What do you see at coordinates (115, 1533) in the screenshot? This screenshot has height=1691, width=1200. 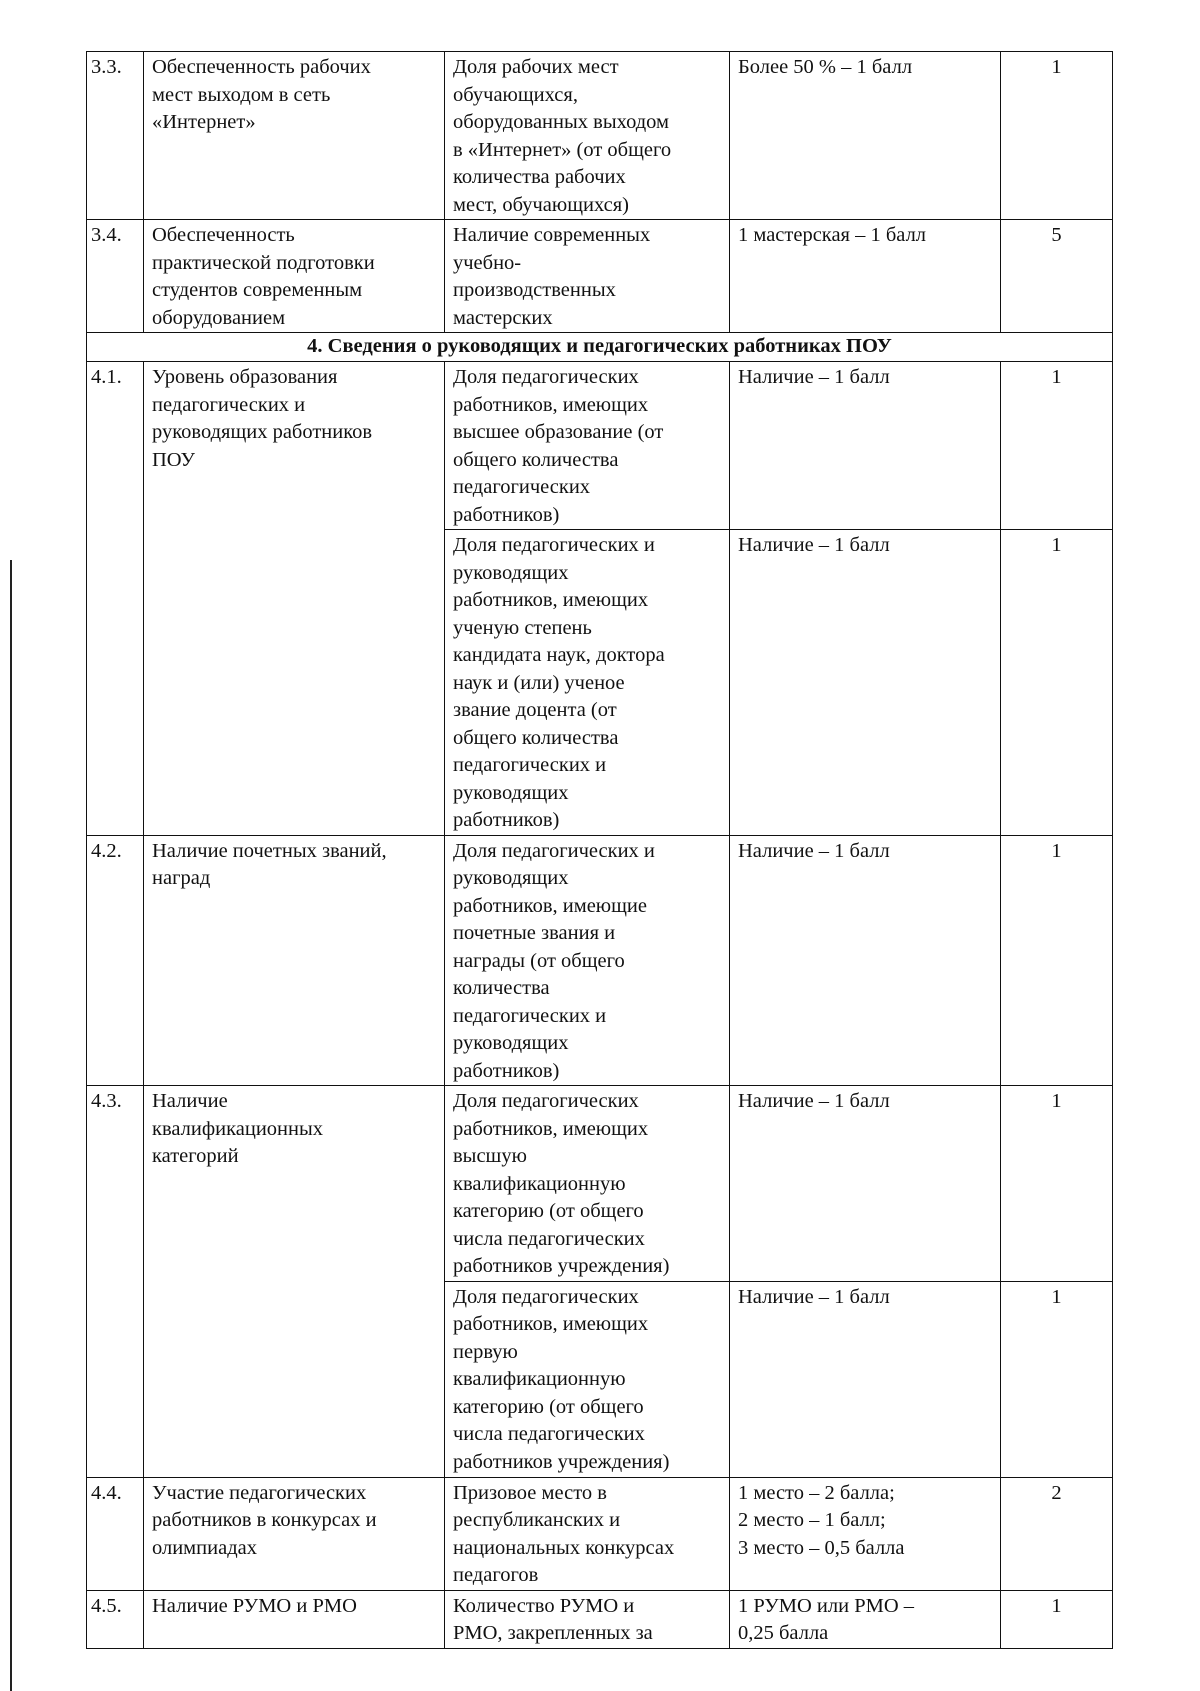 I see `row-number: 4.4.` at bounding box center [115, 1533].